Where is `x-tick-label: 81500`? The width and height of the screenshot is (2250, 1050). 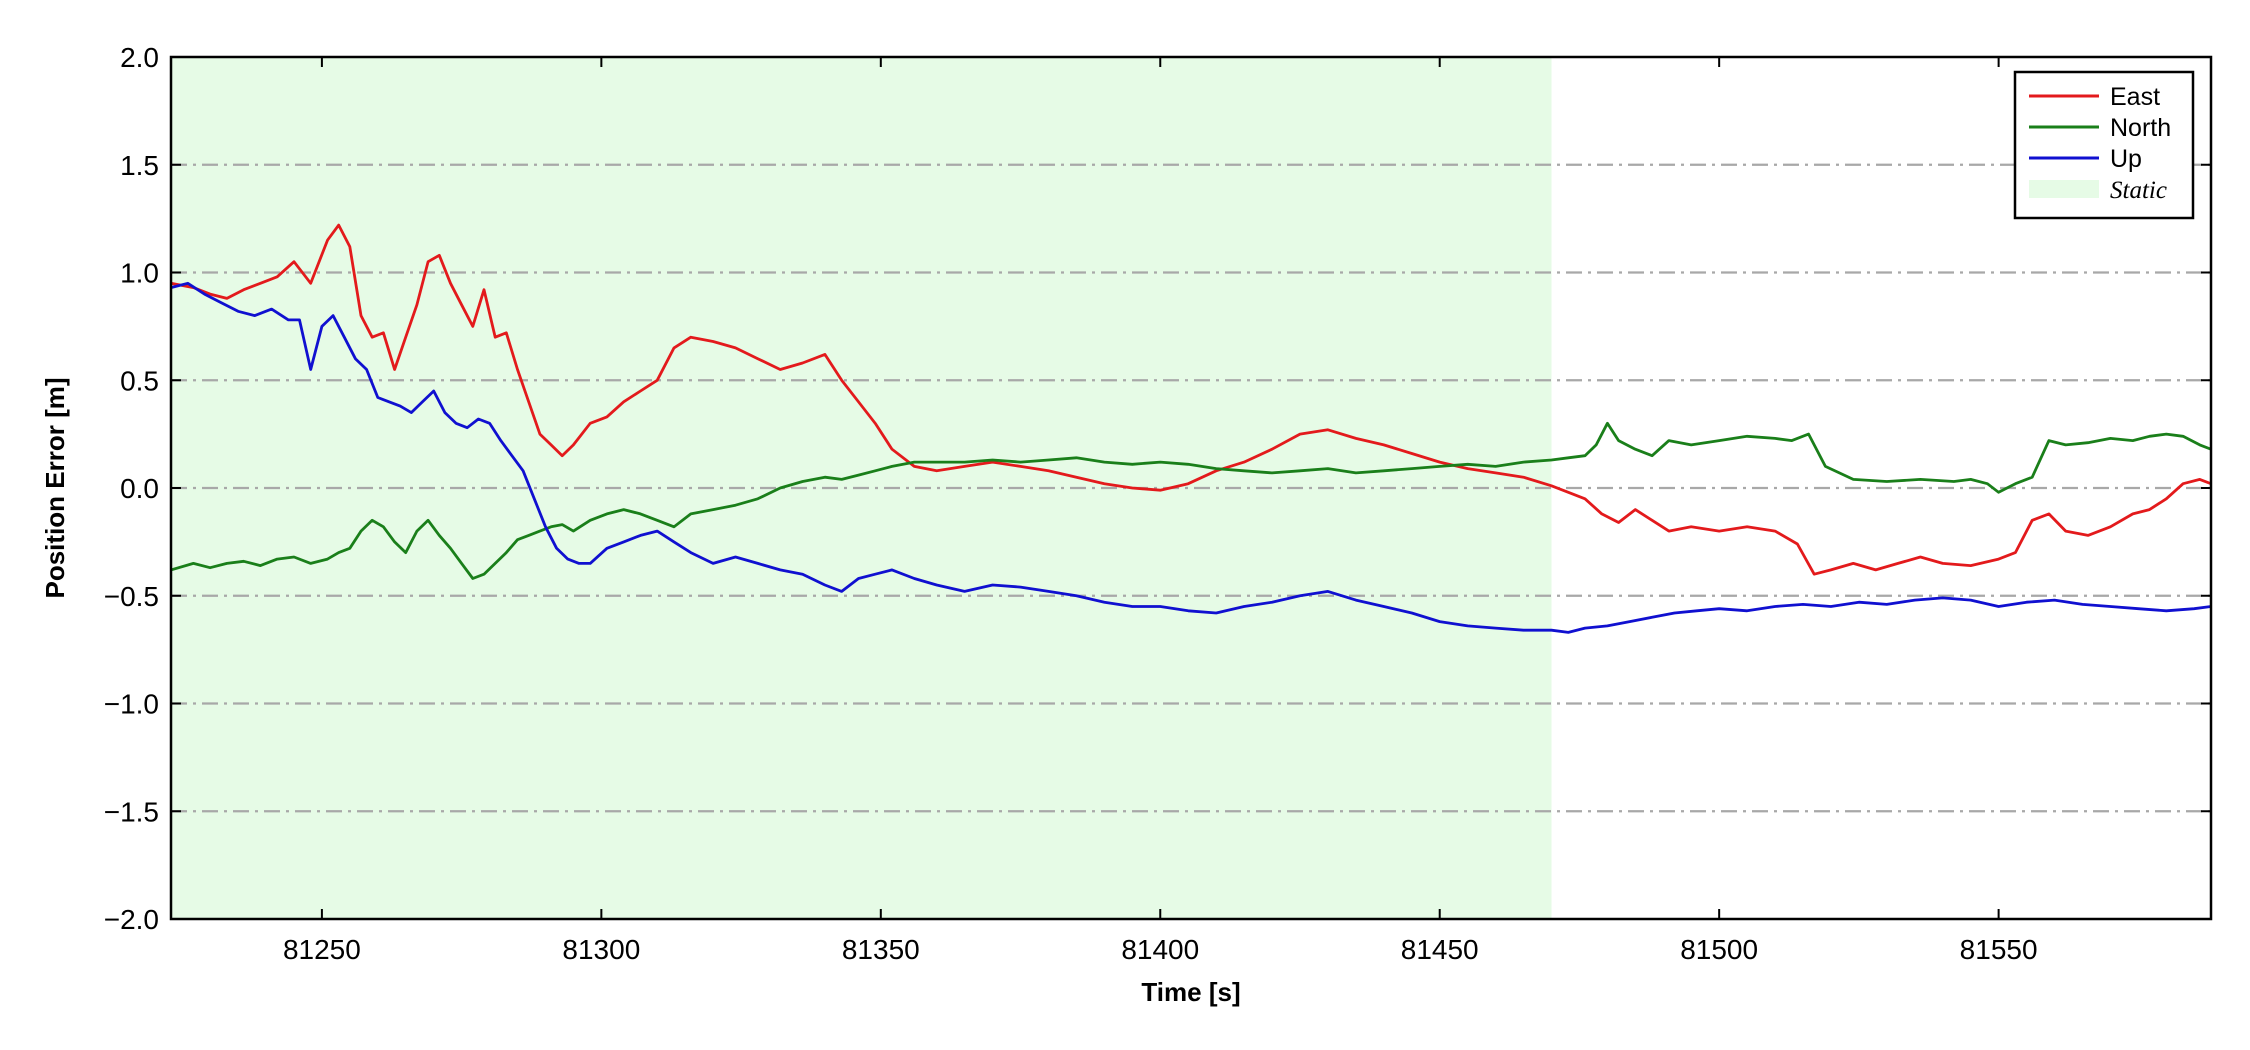 x-tick-label: 81500 is located at coordinates (1719, 949).